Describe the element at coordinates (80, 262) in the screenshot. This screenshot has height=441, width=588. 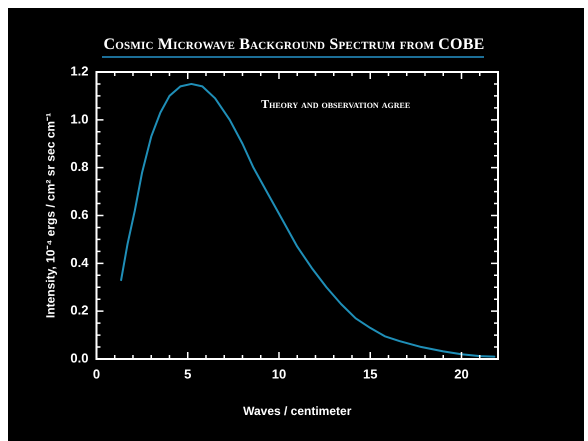
I see `y-tick-label: 0.4` at that location.